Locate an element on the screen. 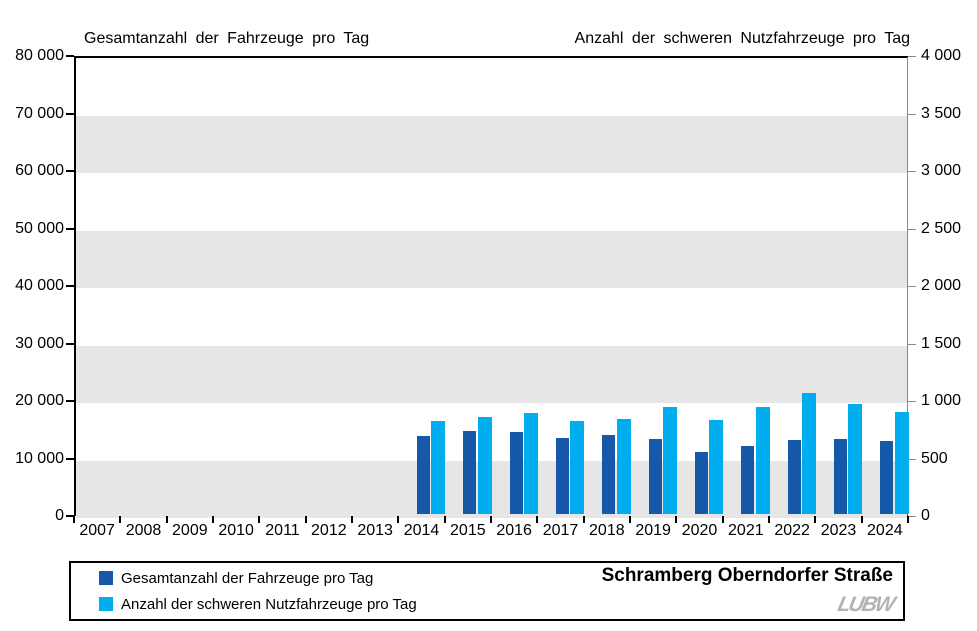  bar-2015-heavy is located at coordinates (484, 465).